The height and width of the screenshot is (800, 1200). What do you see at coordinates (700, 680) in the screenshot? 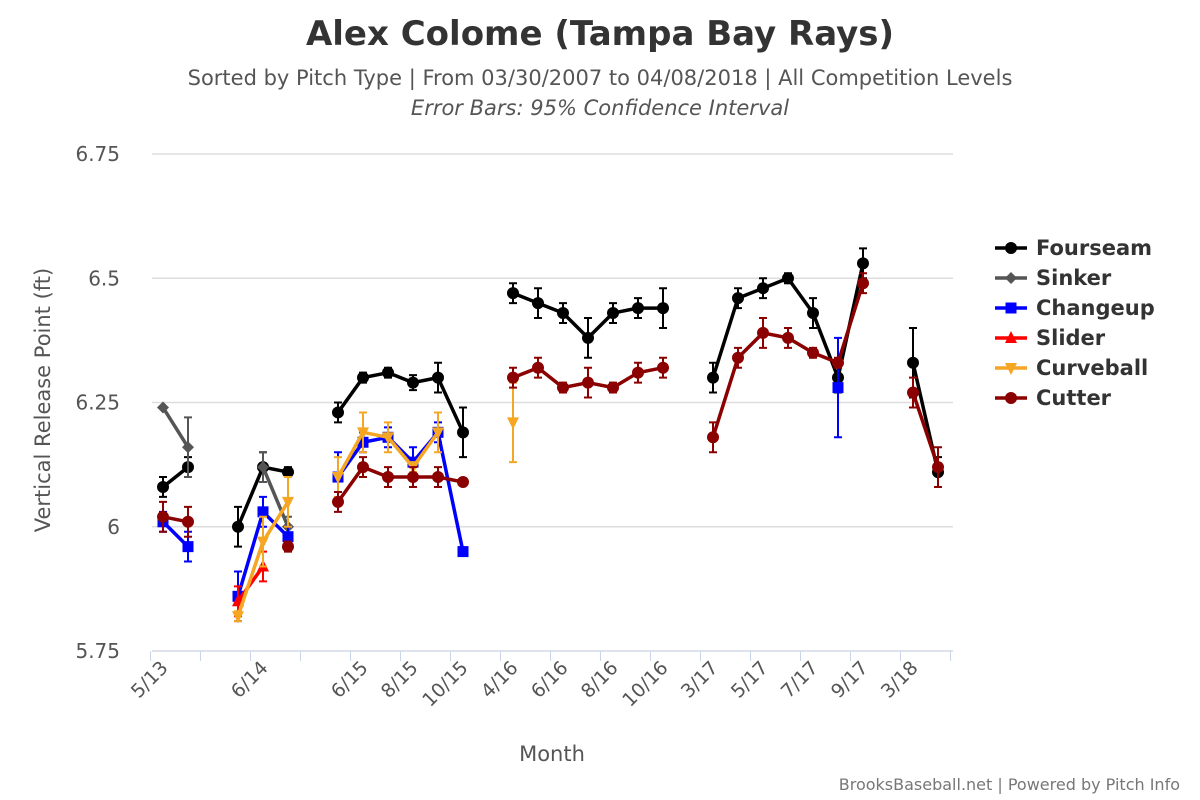
I see `x-tick-label: 3/17` at bounding box center [700, 680].